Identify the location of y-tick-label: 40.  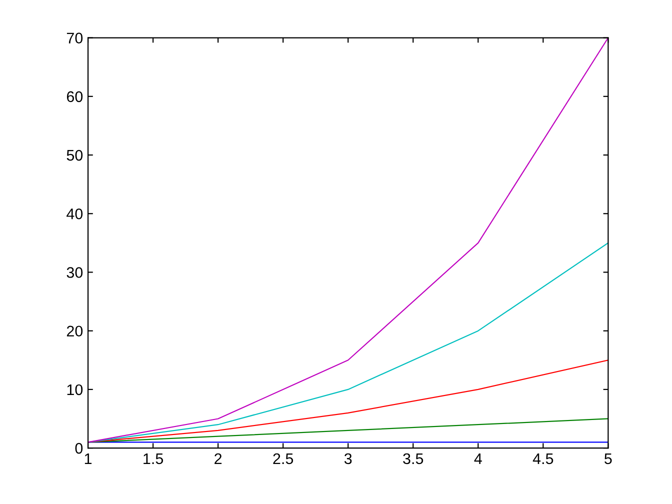
(74, 214).